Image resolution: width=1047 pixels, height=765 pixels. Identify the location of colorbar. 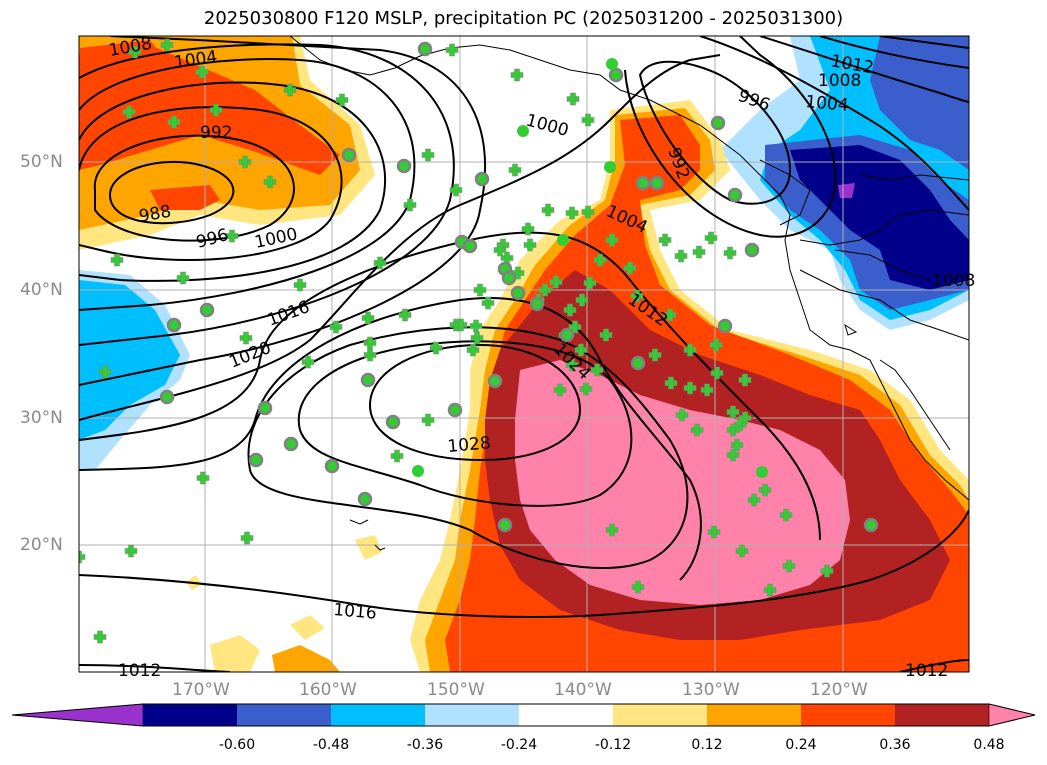
(523, 715).